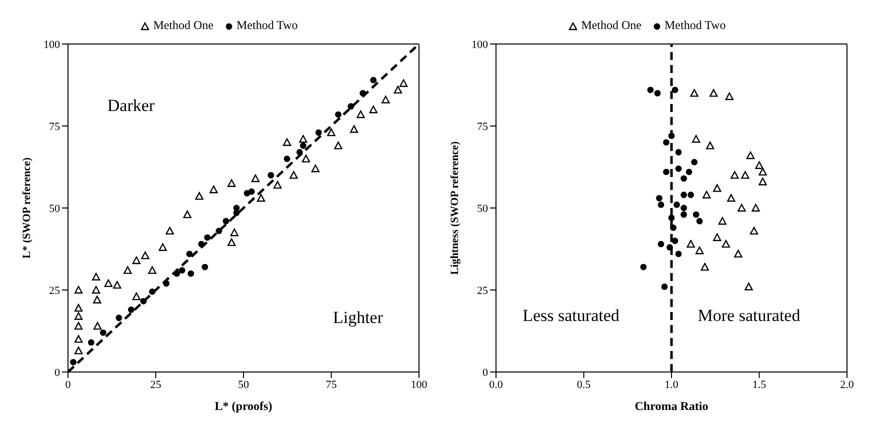  I want to click on y-axis-title: Lightness (SWOP reference), so click(454, 207).